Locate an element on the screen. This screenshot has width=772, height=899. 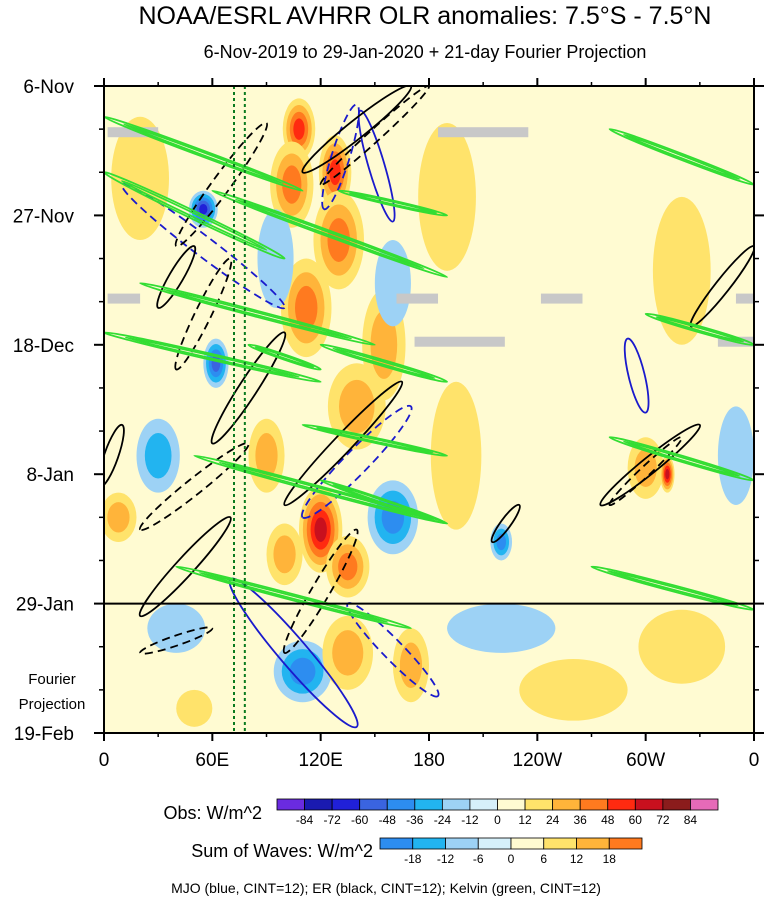
y-tick-label: 18-Dec is located at coordinates (43, 346).